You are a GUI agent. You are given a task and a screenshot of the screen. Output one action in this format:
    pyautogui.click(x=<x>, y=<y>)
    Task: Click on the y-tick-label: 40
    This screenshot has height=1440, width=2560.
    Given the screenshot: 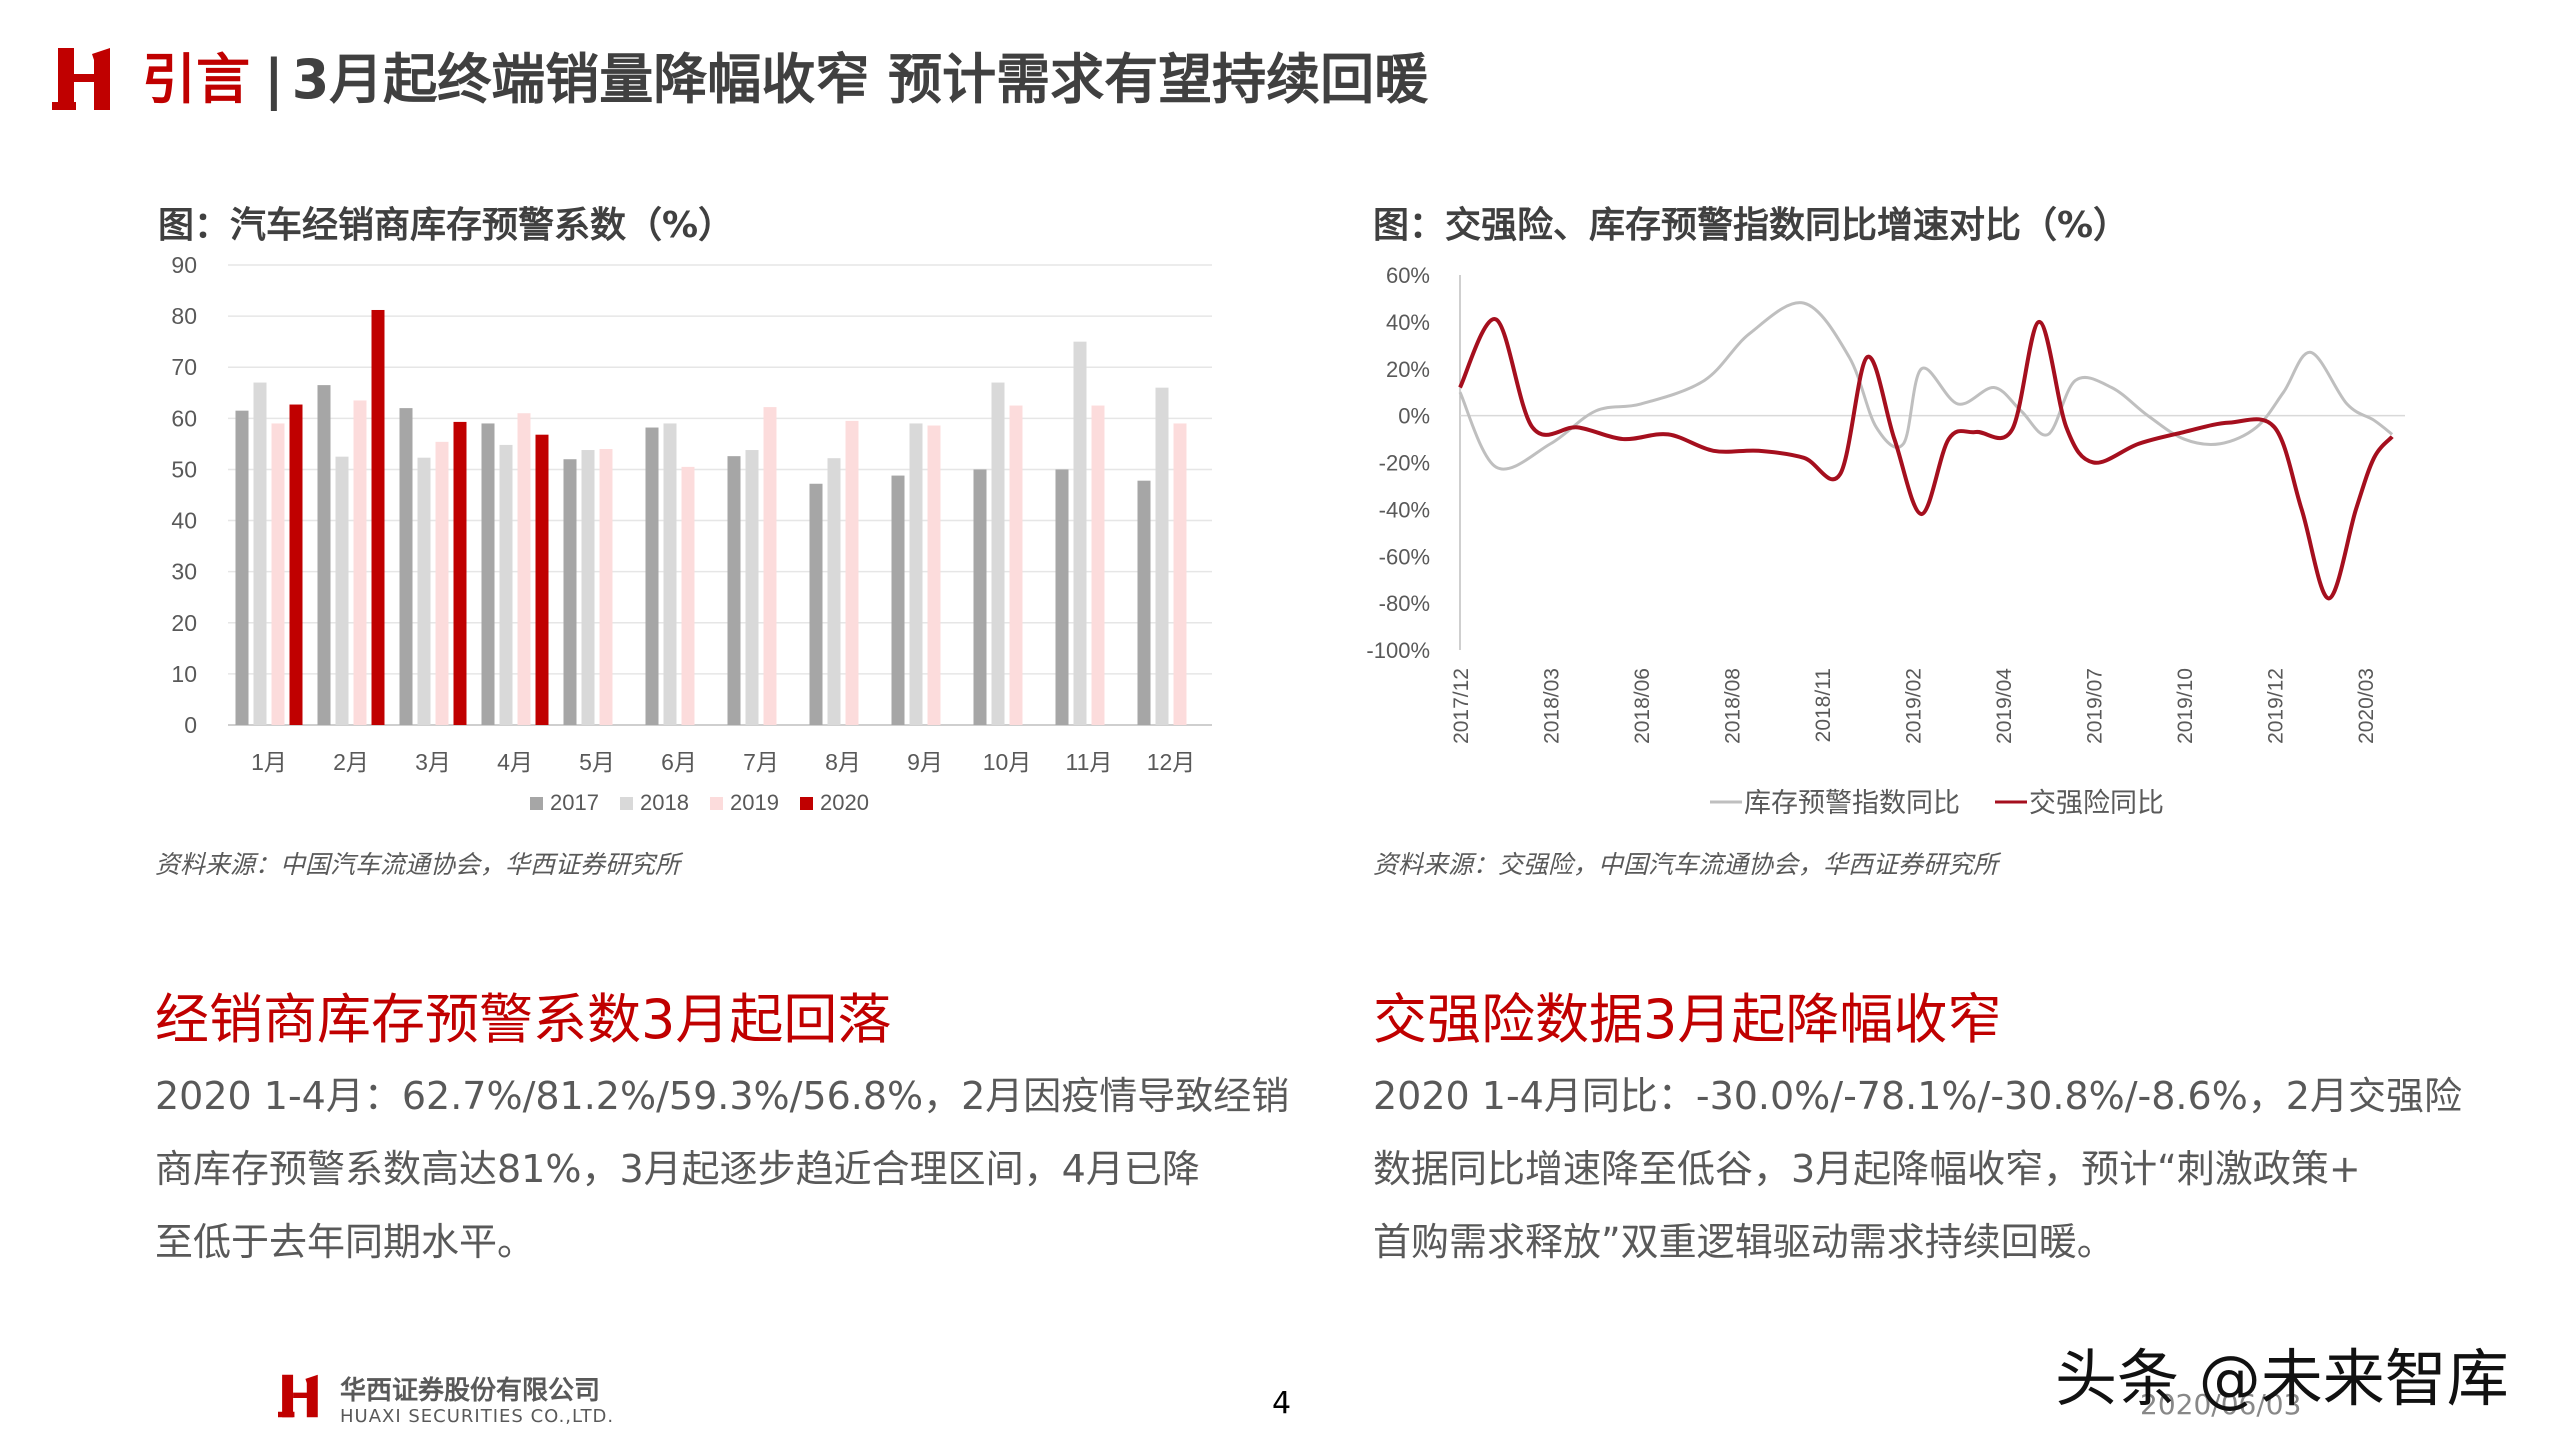 What is the action you would take?
    pyautogui.click(x=184, y=521)
    